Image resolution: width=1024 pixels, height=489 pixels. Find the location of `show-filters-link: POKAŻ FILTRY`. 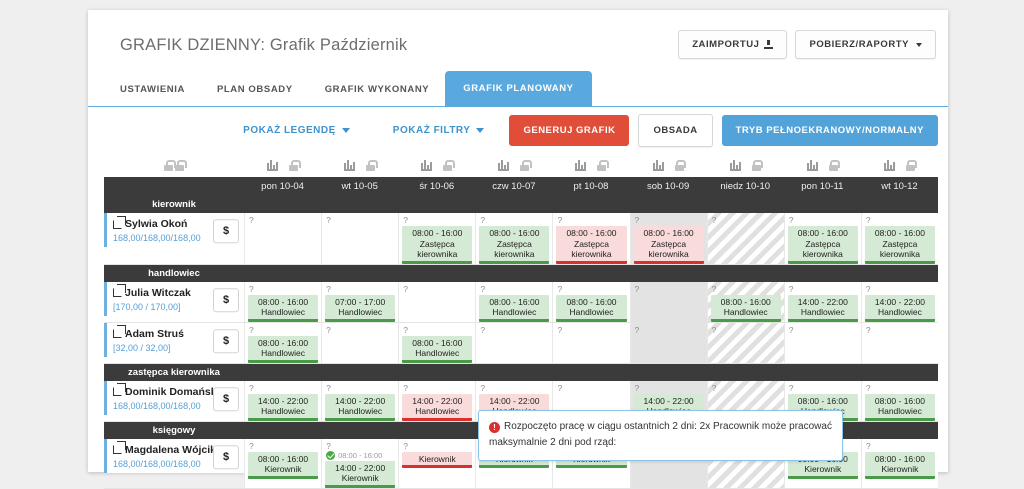

show-filters-link: POKAŻ FILTRY is located at coordinates (439, 130).